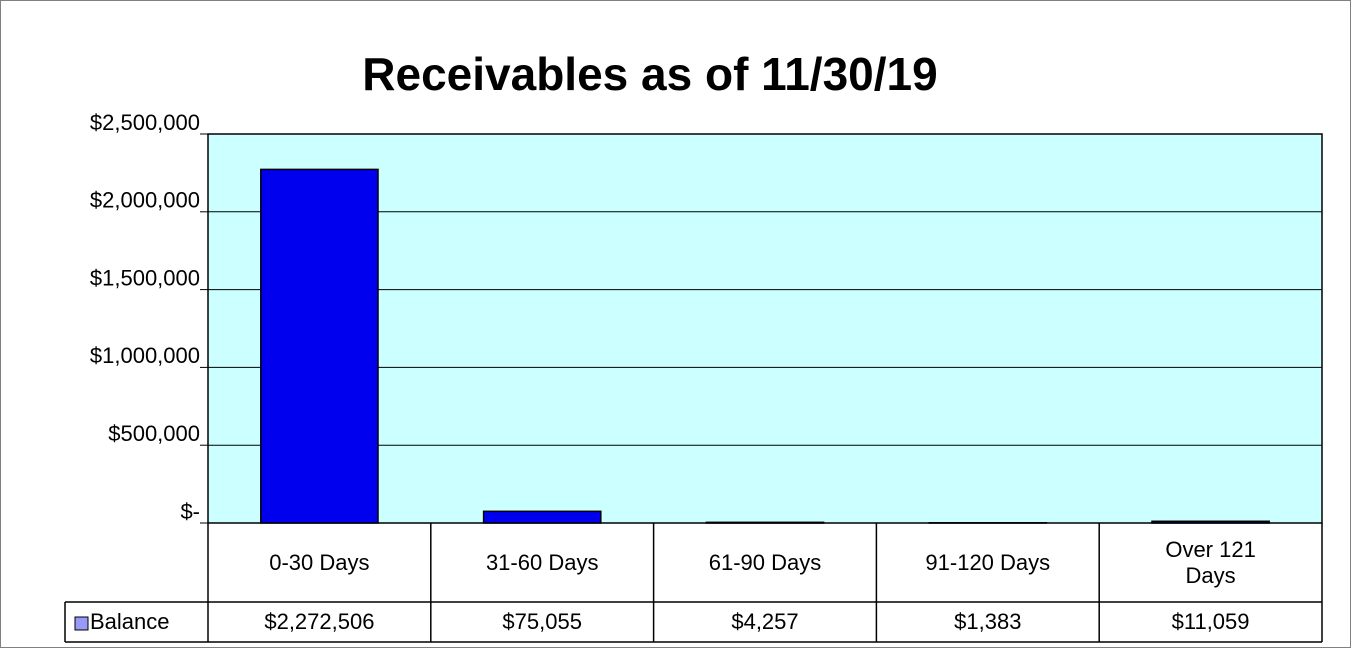  Describe the element at coordinates (190, 511) in the screenshot. I see `y-tick-label: $-` at that location.